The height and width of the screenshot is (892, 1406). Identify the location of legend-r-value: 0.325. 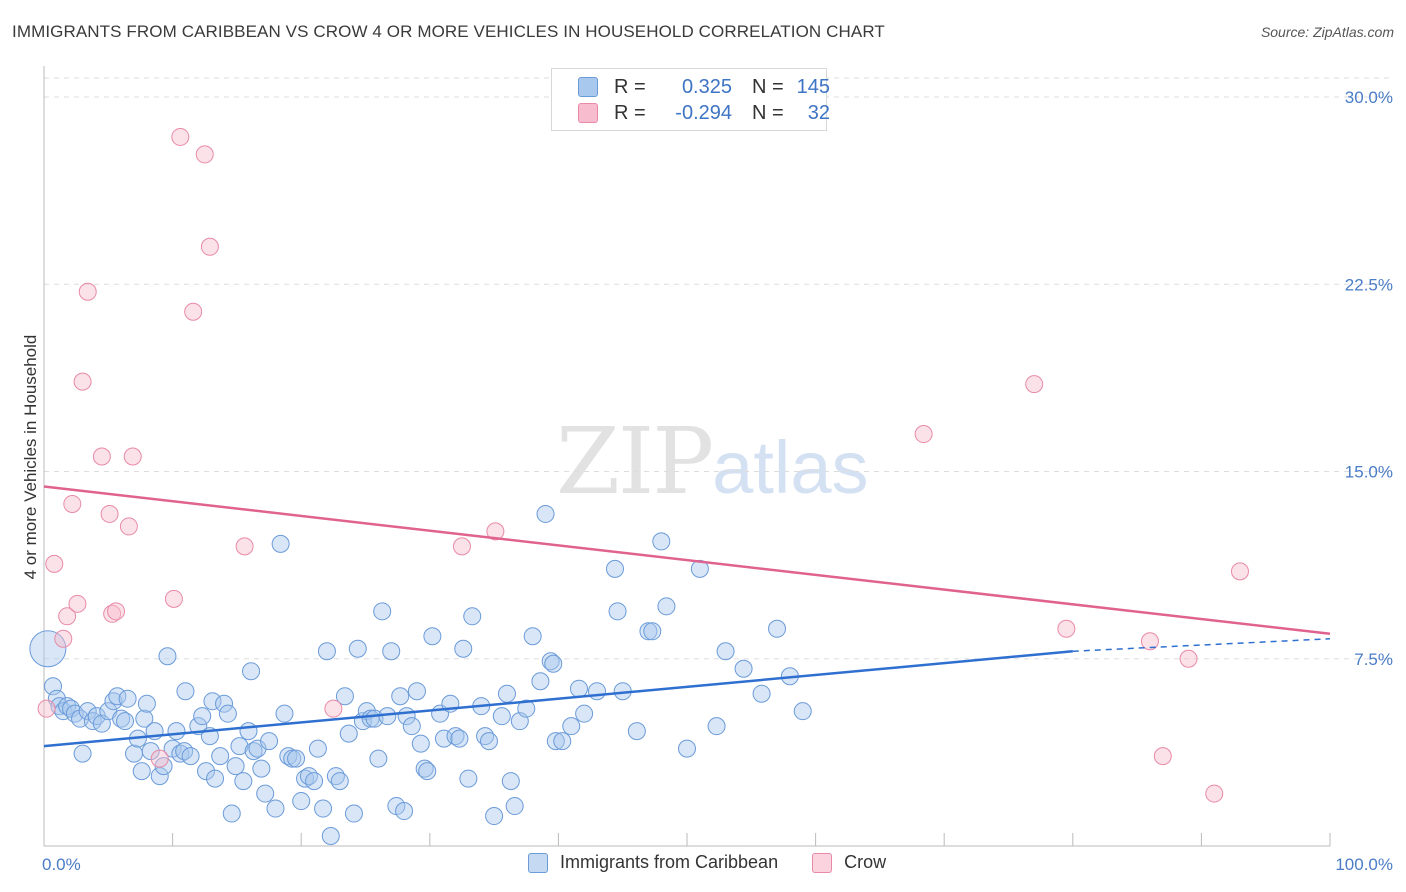
(706, 86).